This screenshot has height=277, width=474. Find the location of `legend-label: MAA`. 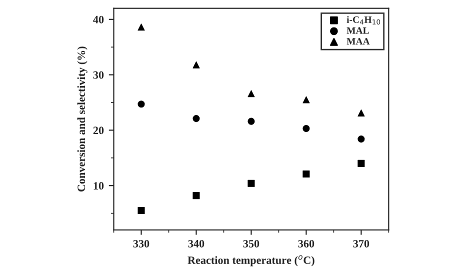

legend-label: MAA is located at coordinates (358, 41).